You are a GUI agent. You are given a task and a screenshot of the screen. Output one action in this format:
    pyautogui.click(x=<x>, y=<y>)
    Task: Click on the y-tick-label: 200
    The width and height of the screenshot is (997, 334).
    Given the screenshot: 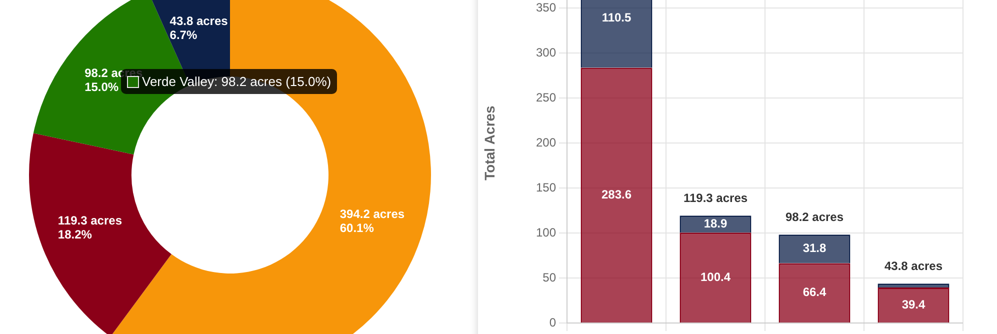 What is the action you would take?
    pyautogui.click(x=546, y=142)
    